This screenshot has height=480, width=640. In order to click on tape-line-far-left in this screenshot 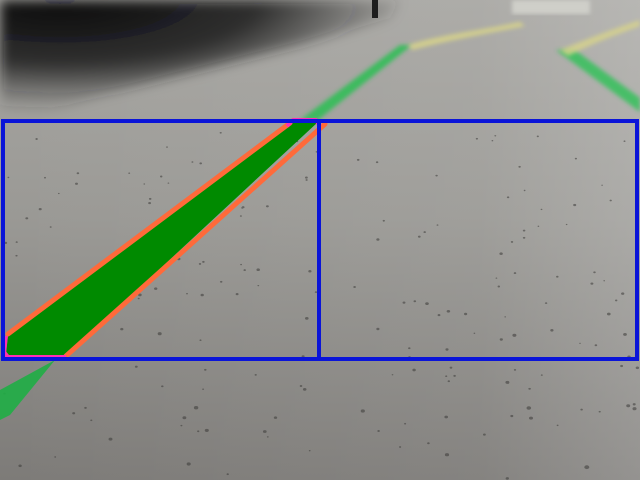, I will do `click(356, 82)`.